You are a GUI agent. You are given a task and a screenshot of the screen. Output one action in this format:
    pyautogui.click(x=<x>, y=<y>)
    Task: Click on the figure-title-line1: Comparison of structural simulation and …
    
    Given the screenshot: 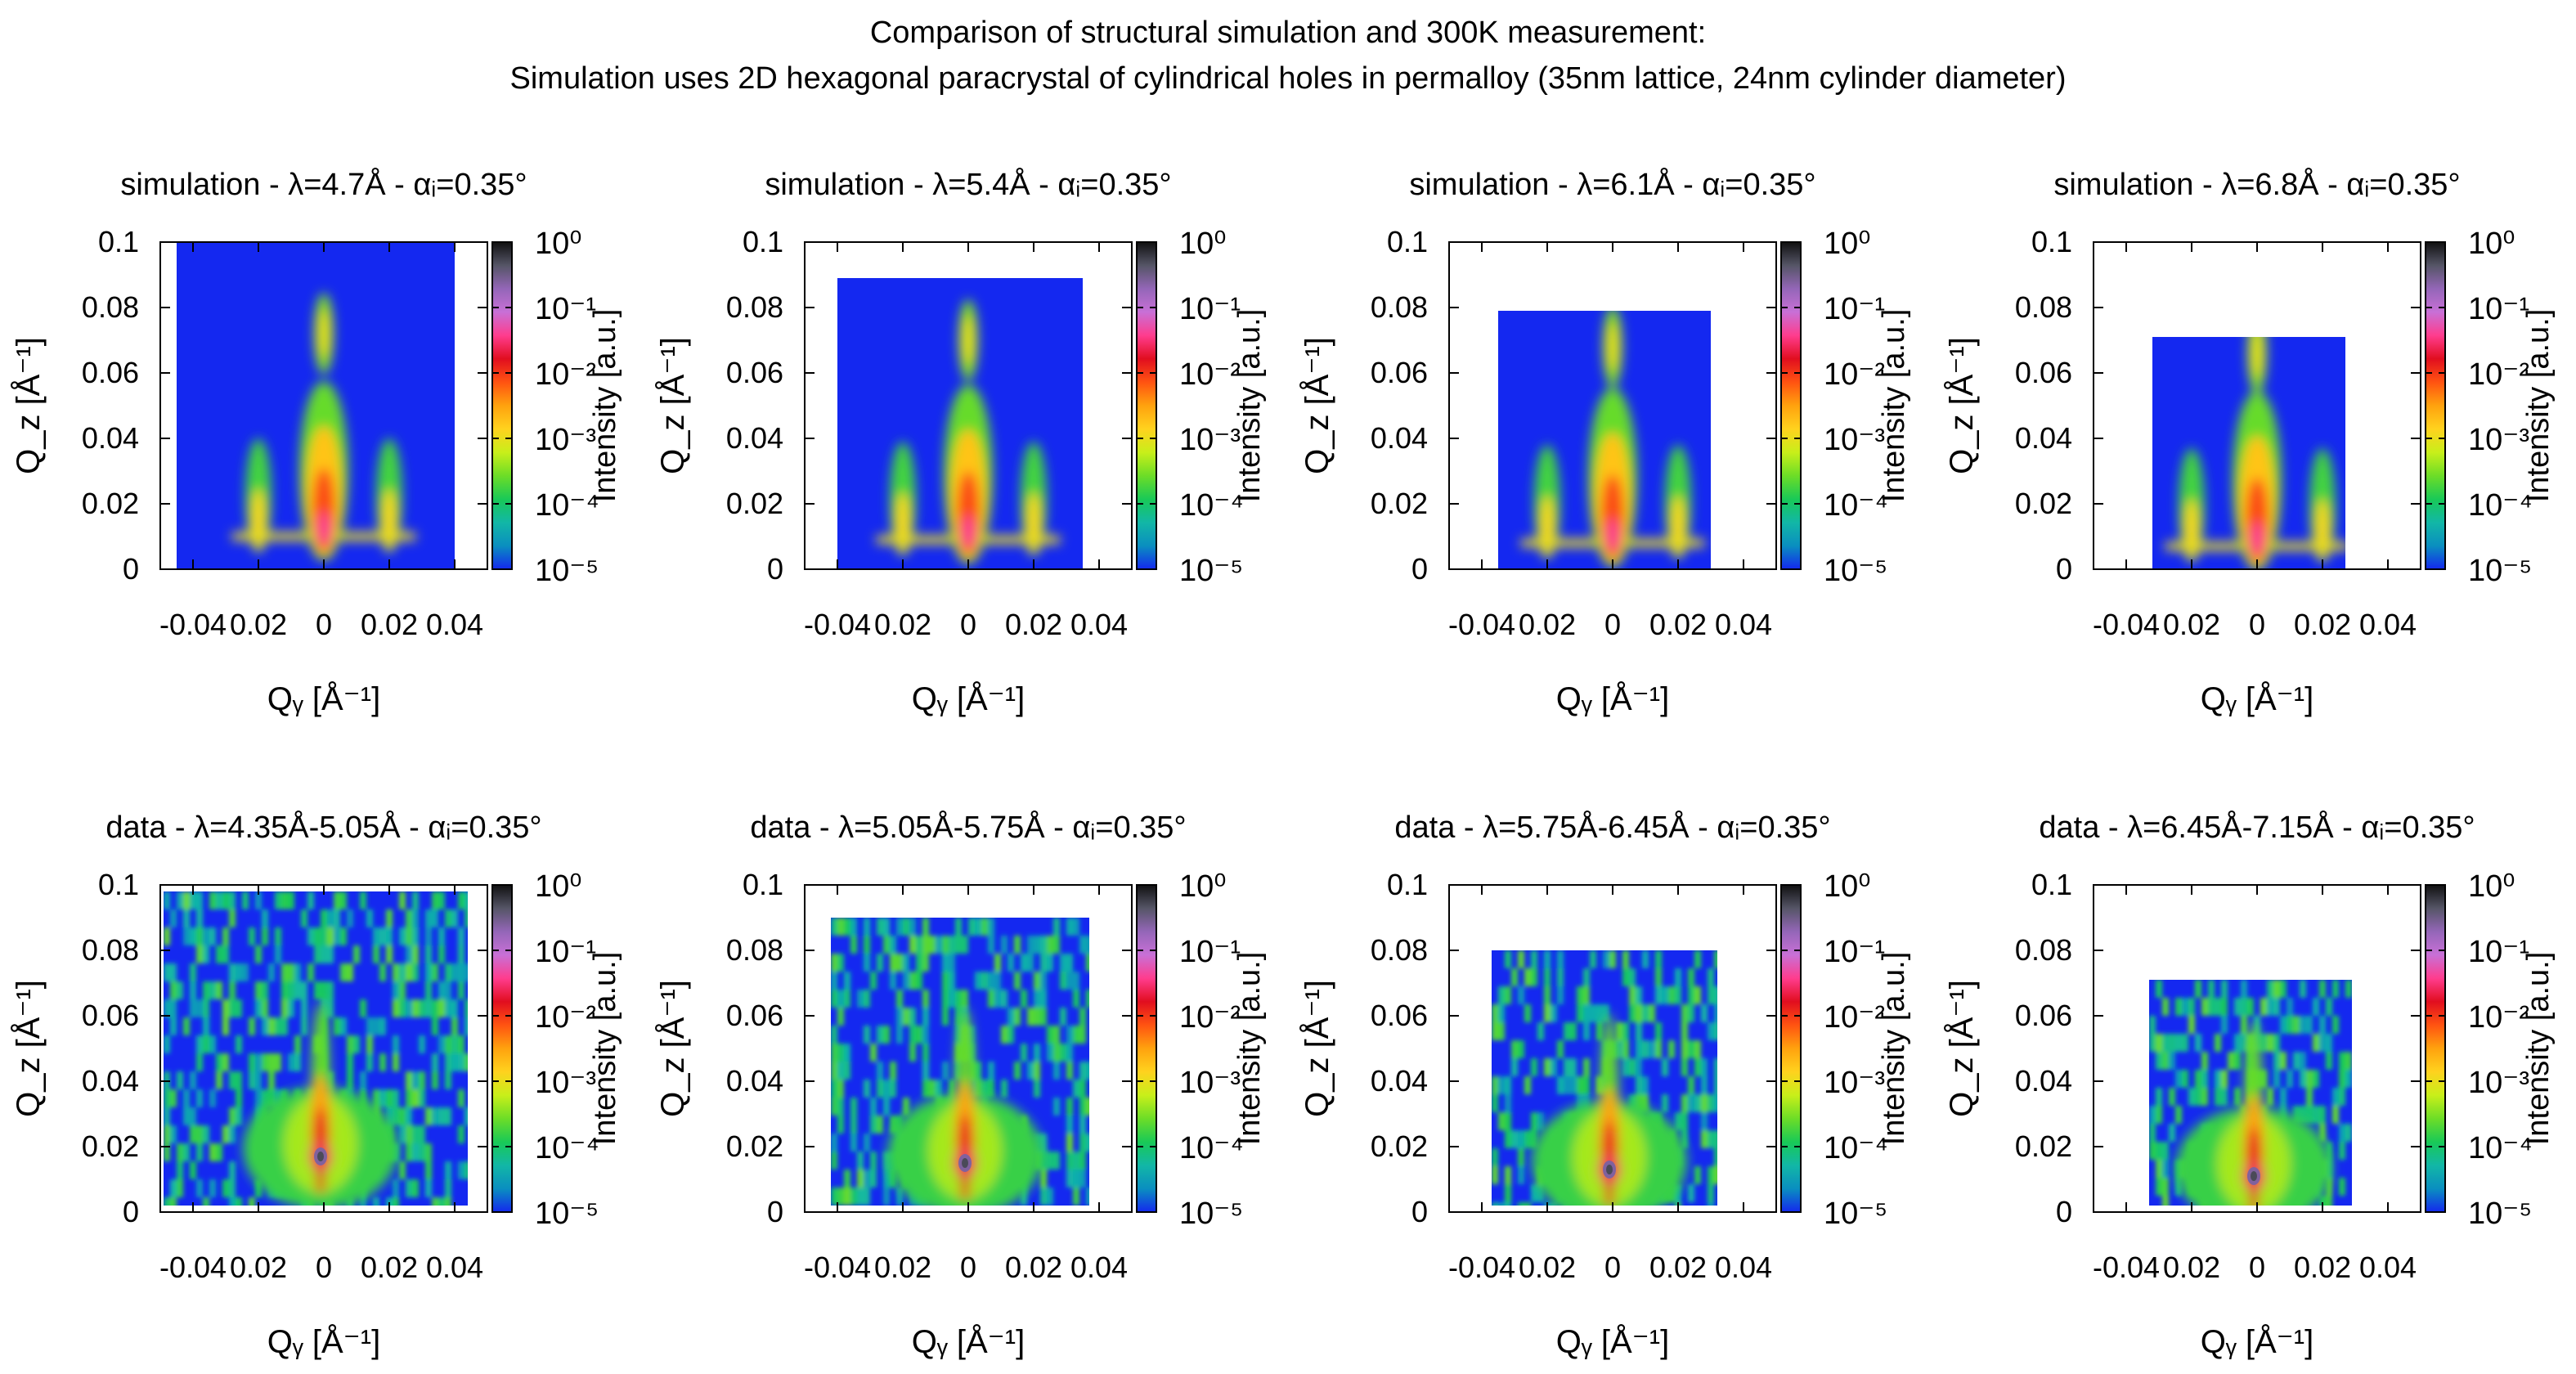 What is the action you would take?
    pyautogui.click(x=1288, y=33)
    